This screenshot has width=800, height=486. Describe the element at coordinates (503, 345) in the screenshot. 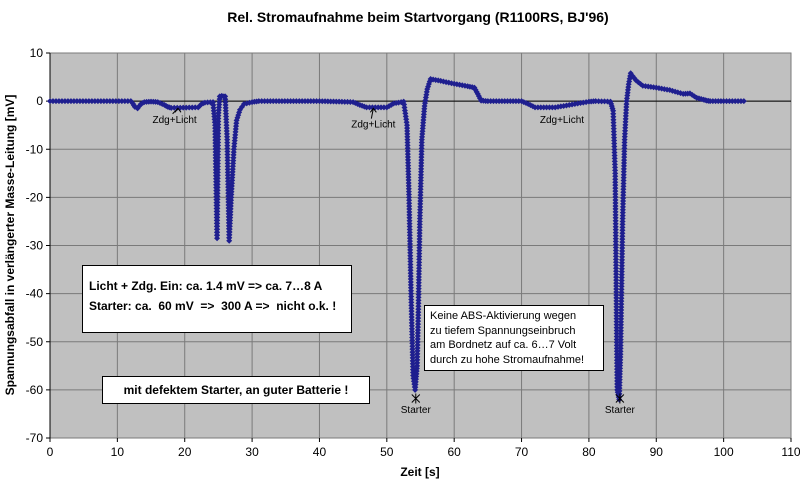

I see `abs-line-3: am Bordnetz auf ca. 6…7 Volt` at that location.